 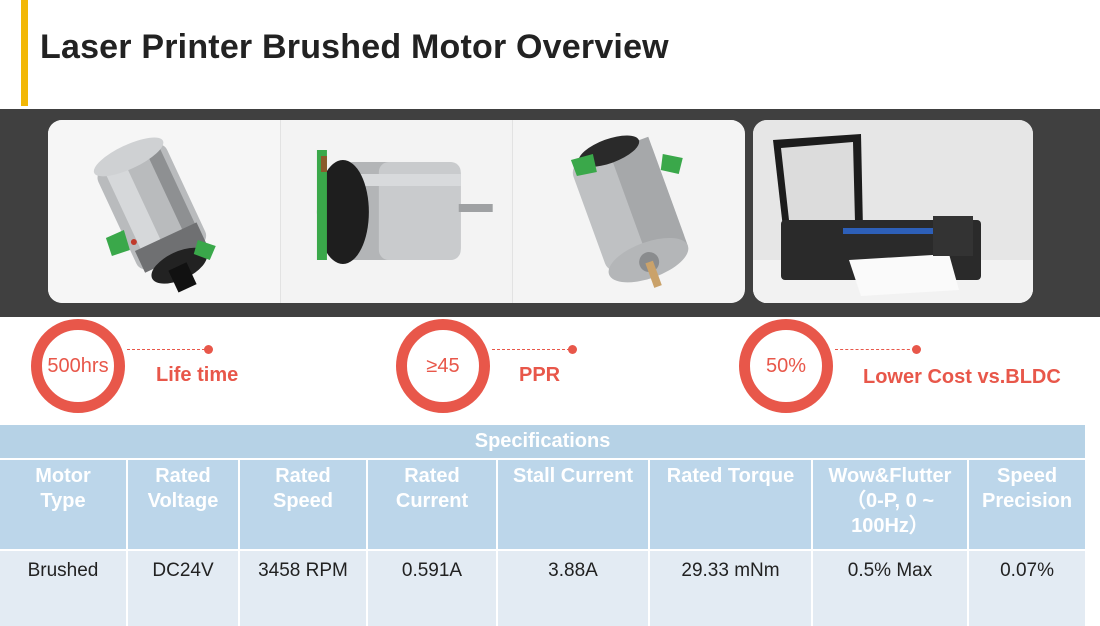 I want to click on ppr-ring: ≥45, so click(x=443, y=366).